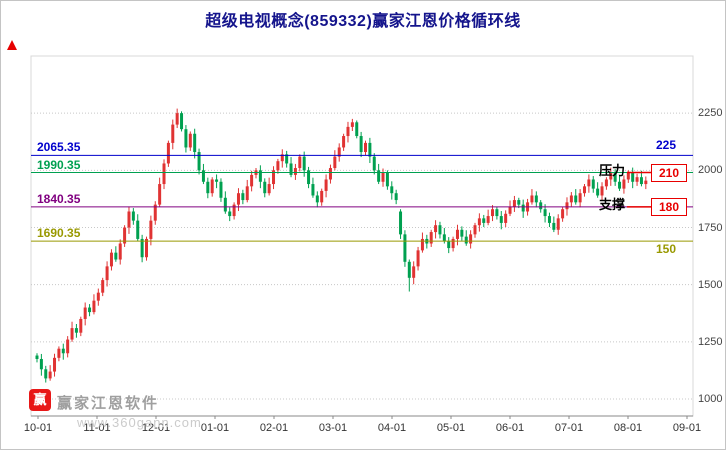  What do you see at coordinates (710, 284) in the screenshot?
I see `y-tick-label: 1500` at bounding box center [710, 284].